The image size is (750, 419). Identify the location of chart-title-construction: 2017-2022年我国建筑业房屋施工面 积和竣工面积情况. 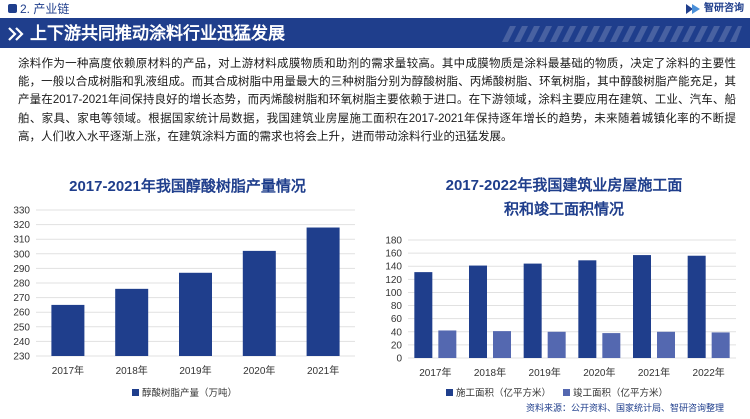
(564, 198).